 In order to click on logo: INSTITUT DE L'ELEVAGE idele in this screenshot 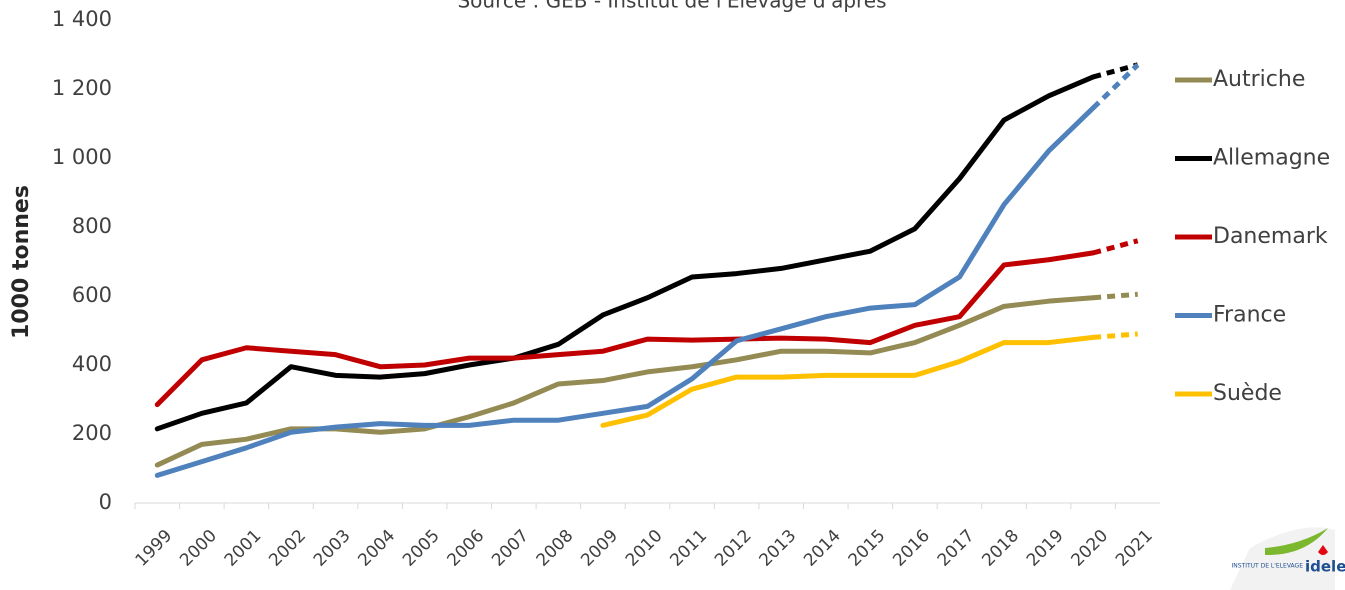, I will do `click(1287, 558)`.